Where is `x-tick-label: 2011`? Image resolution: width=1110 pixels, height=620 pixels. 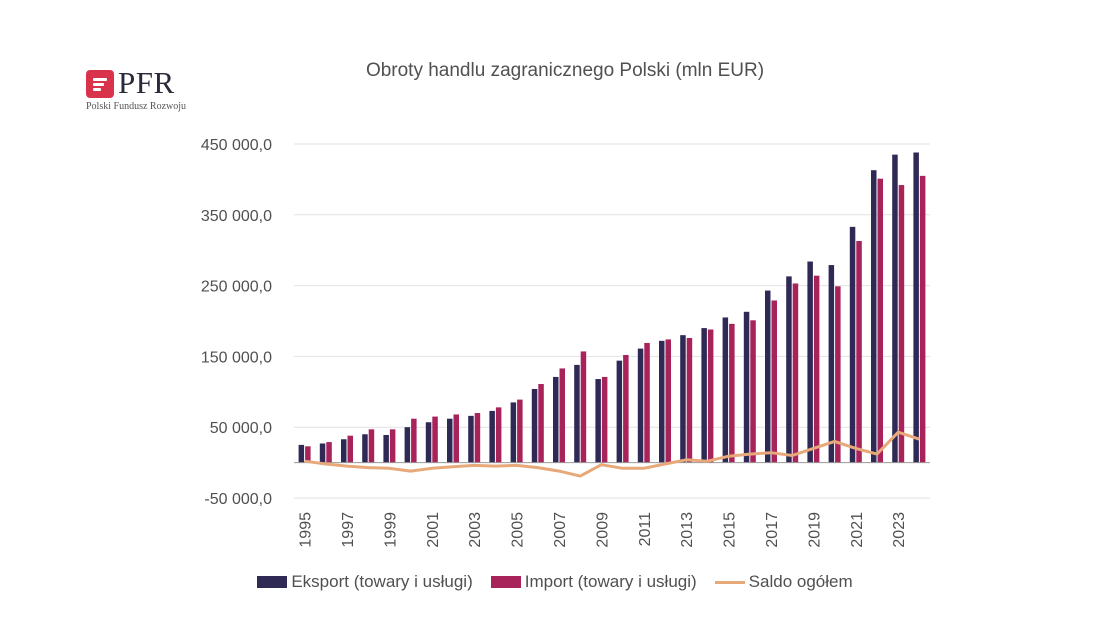 x-tick-label: 2011 is located at coordinates (645, 529).